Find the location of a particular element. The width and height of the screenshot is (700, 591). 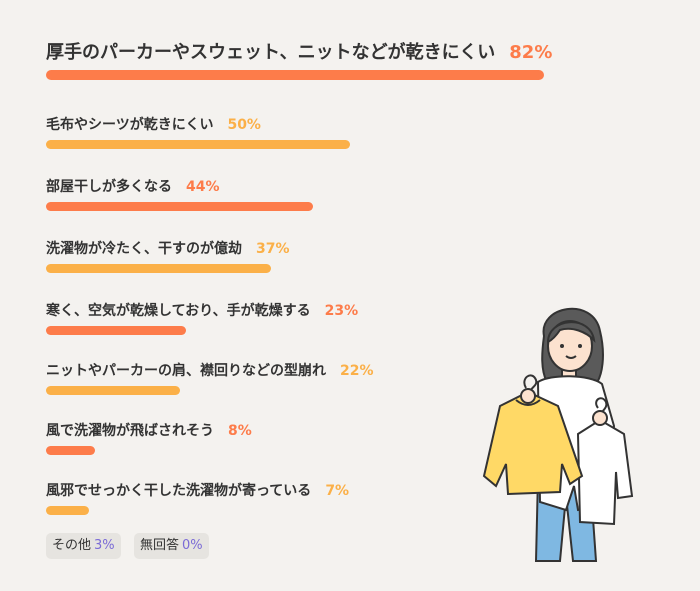

category-label: 毛布やシーツが乾きにくい 50% is located at coordinates (153, 124).